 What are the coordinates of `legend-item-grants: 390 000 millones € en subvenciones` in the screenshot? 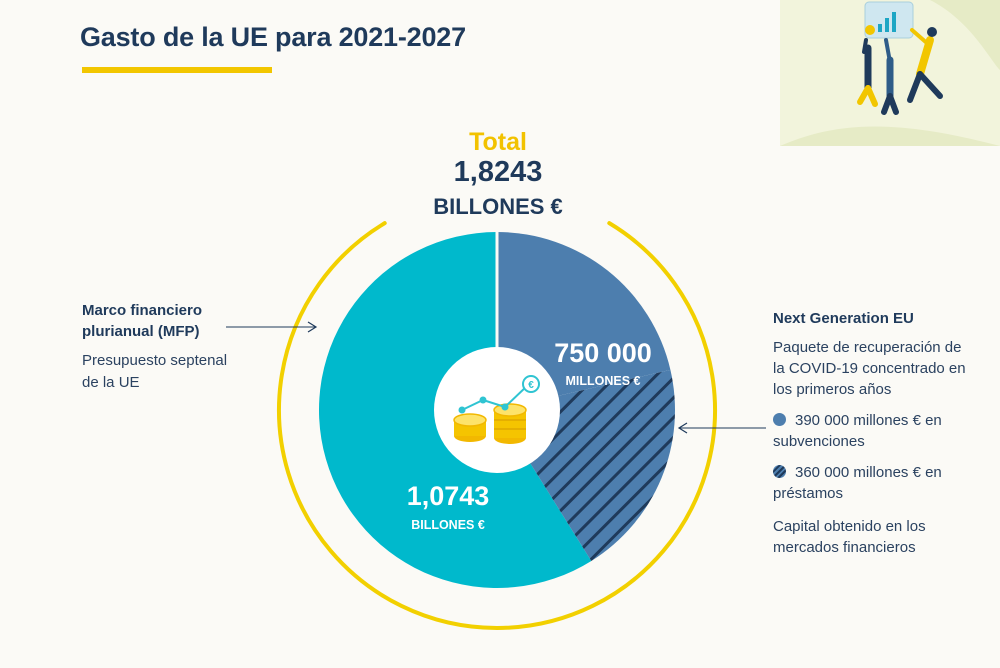 It's located at (873, 431).